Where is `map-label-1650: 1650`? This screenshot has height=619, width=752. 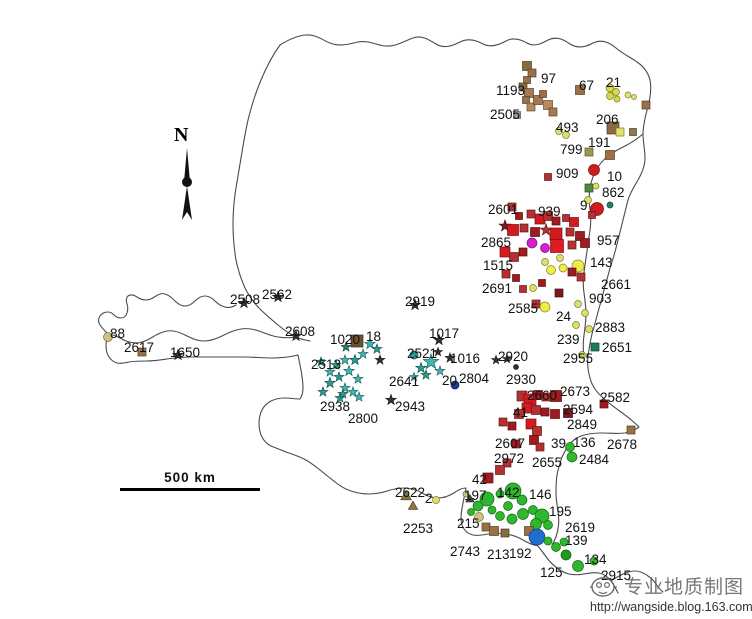
map-label-1650: 1650 is located at coordinates (185, 352).